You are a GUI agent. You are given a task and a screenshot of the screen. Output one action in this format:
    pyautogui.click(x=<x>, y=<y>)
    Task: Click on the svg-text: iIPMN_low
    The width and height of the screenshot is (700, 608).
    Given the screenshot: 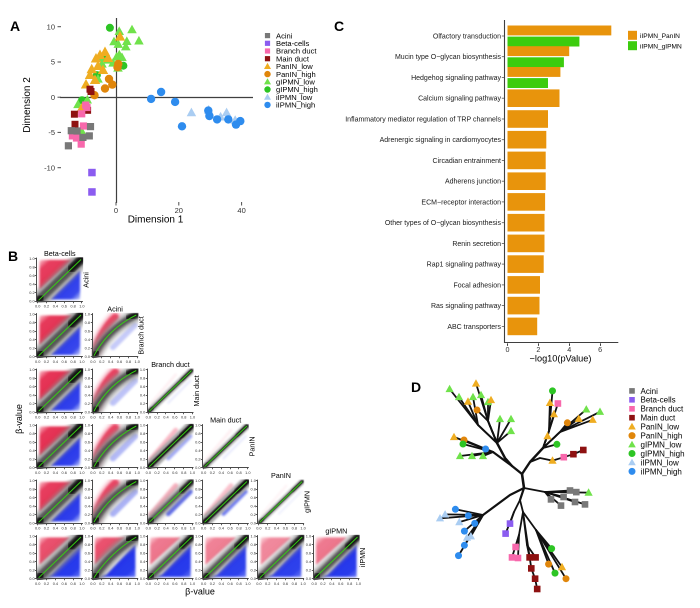 What is the action you would take?
    pyautogui.click(x=294, y=97)
    